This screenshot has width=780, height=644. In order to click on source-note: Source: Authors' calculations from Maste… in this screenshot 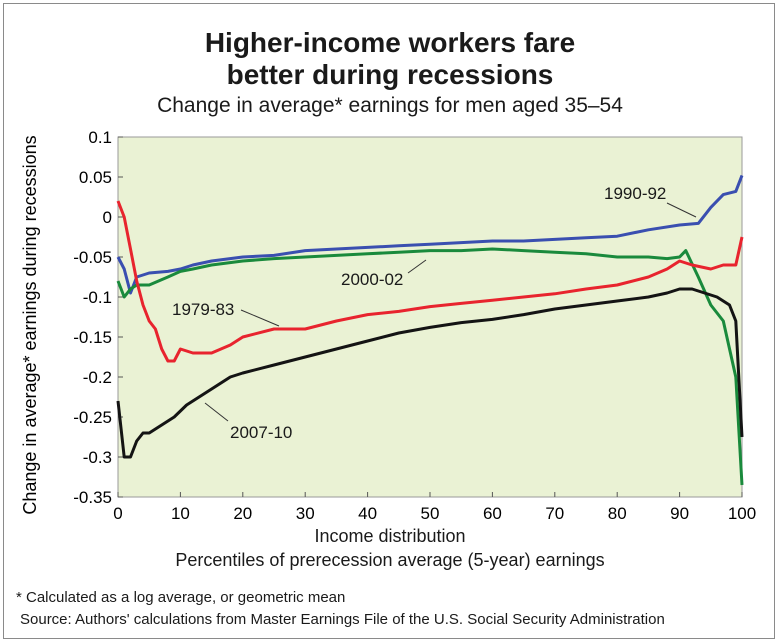, I will do `click(342, 619)`.